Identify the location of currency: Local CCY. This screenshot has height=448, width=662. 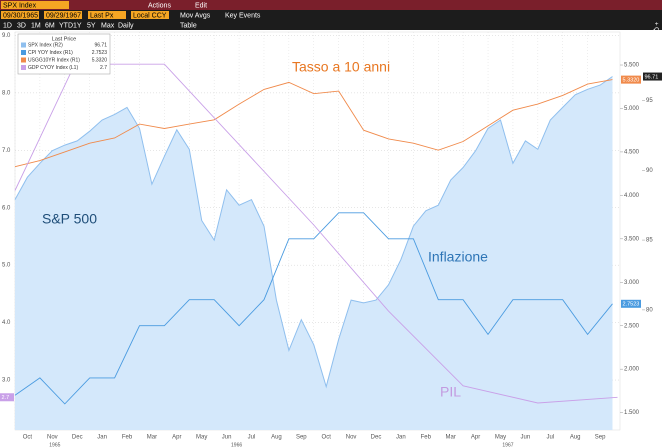
(150, 15).